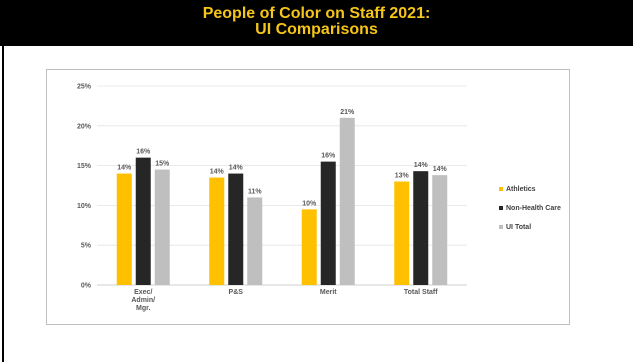 The height and width of the screenshot is (362, 633). I want to click on y-tick-label: 5%, so click(86, 246).